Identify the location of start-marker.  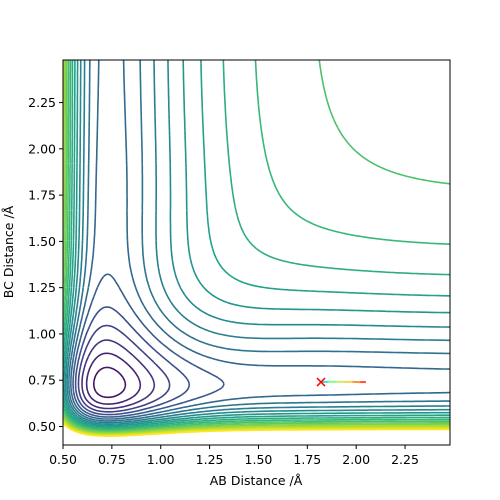
(321, 382).